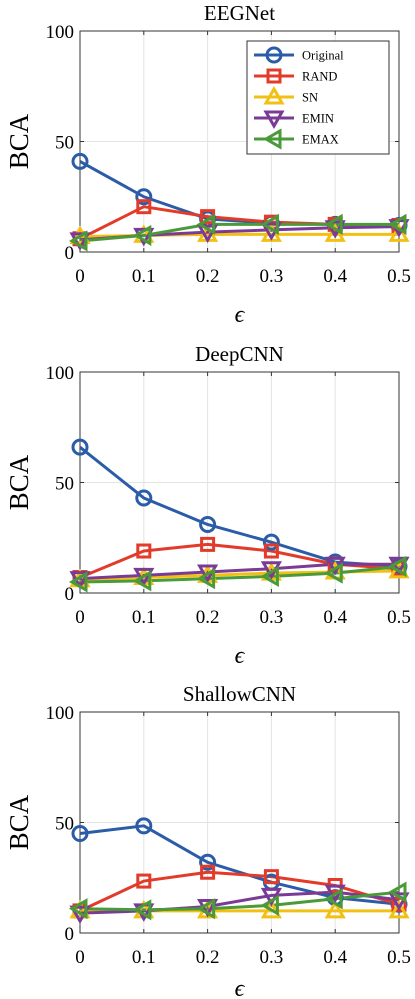  Describe the element at coordinates (239, 694) in the screenshot. I see `chart-title: ShallowCNN` at that location.